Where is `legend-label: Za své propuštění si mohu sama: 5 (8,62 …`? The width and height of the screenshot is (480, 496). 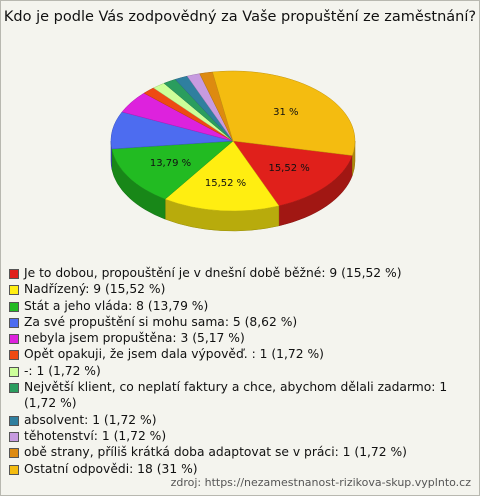 legend-label: Za své propuštění si mohu sama: 5 (8,62 … is located at coordinates (161, 321).